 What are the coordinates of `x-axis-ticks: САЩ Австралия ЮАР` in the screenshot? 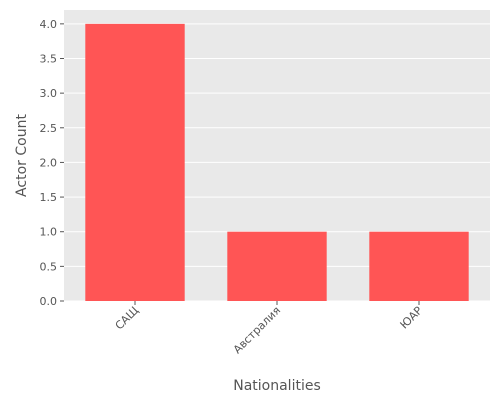 It's located at (269, 328).